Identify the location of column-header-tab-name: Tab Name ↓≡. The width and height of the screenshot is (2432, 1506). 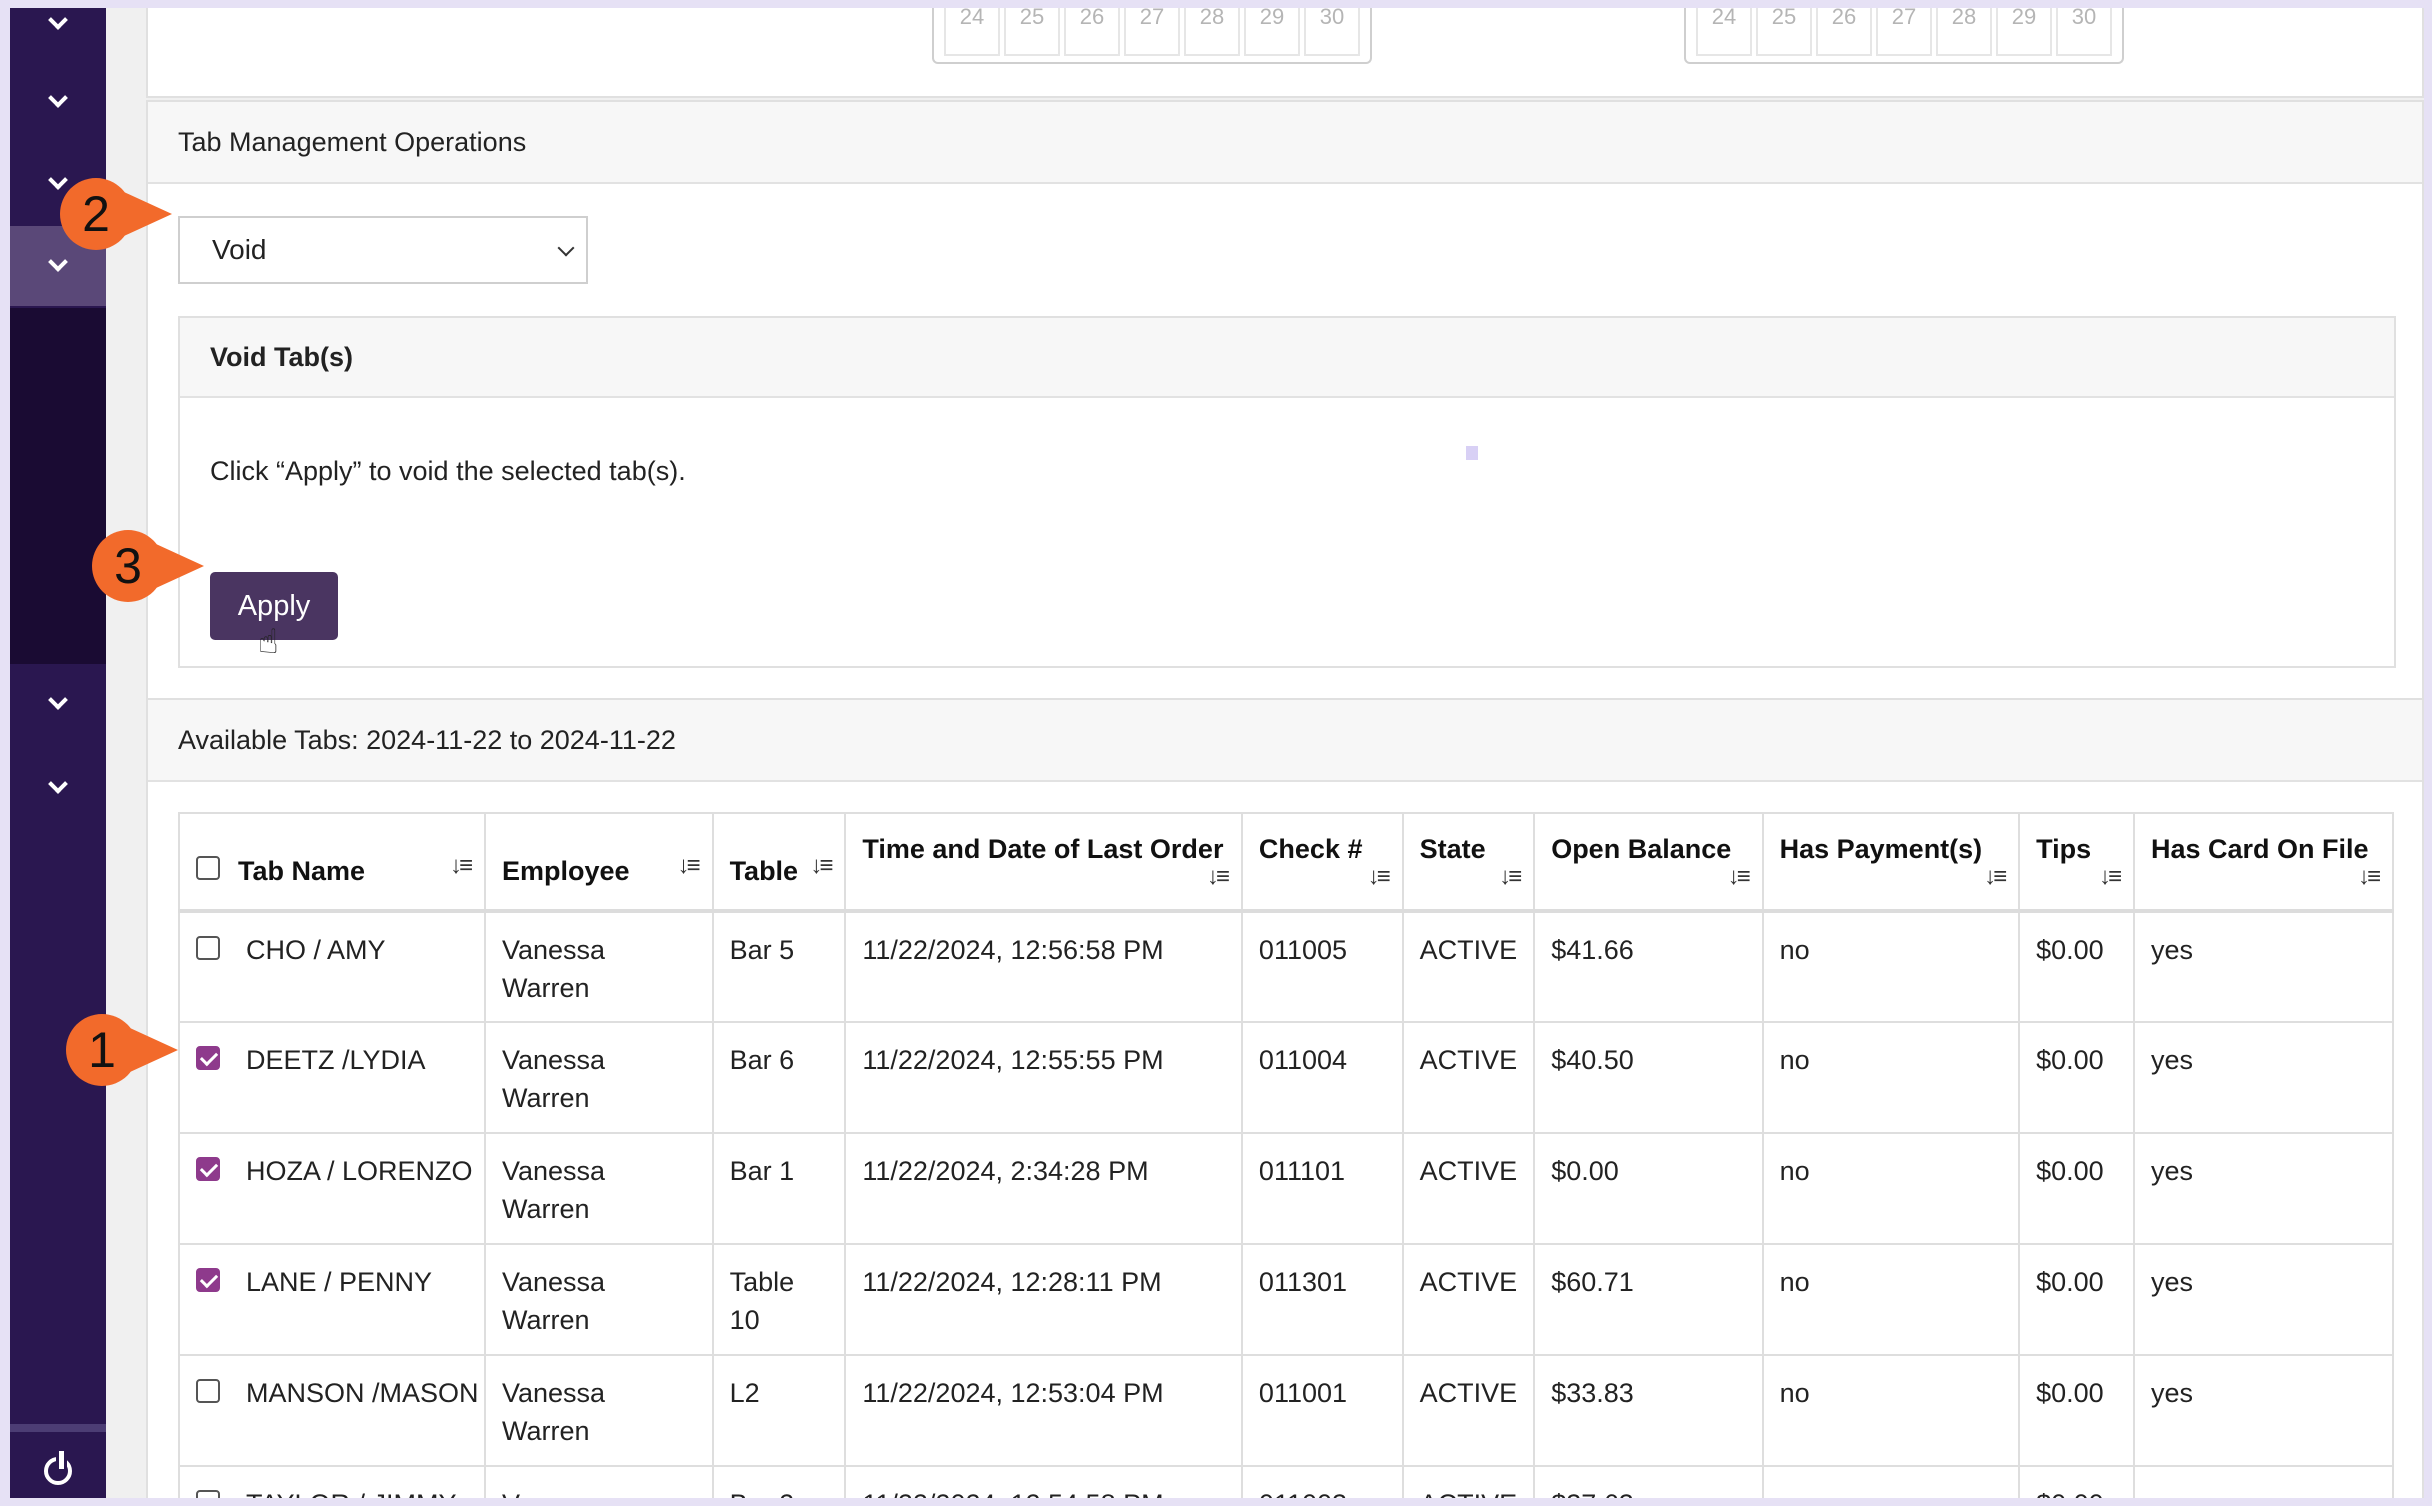
(332, 862).